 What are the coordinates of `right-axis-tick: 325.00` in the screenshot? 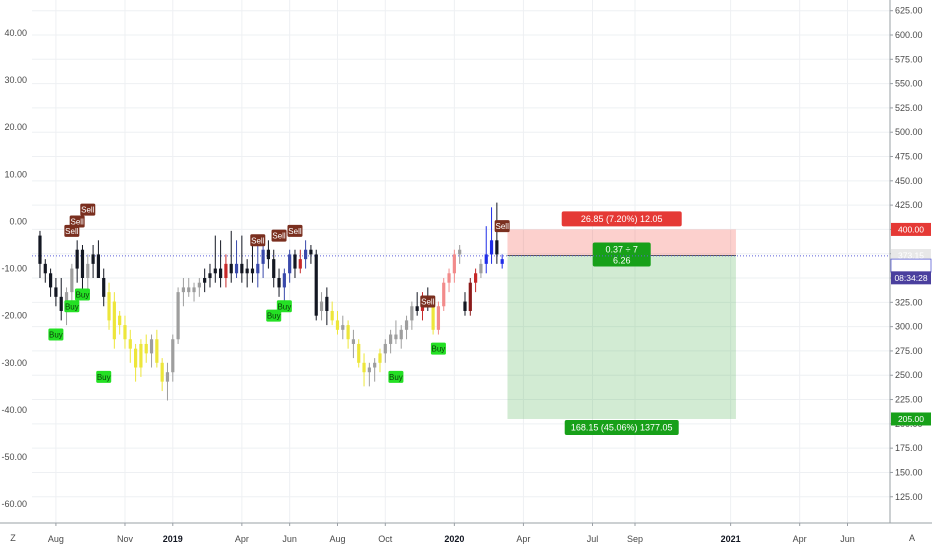 It's located at (909, 302).